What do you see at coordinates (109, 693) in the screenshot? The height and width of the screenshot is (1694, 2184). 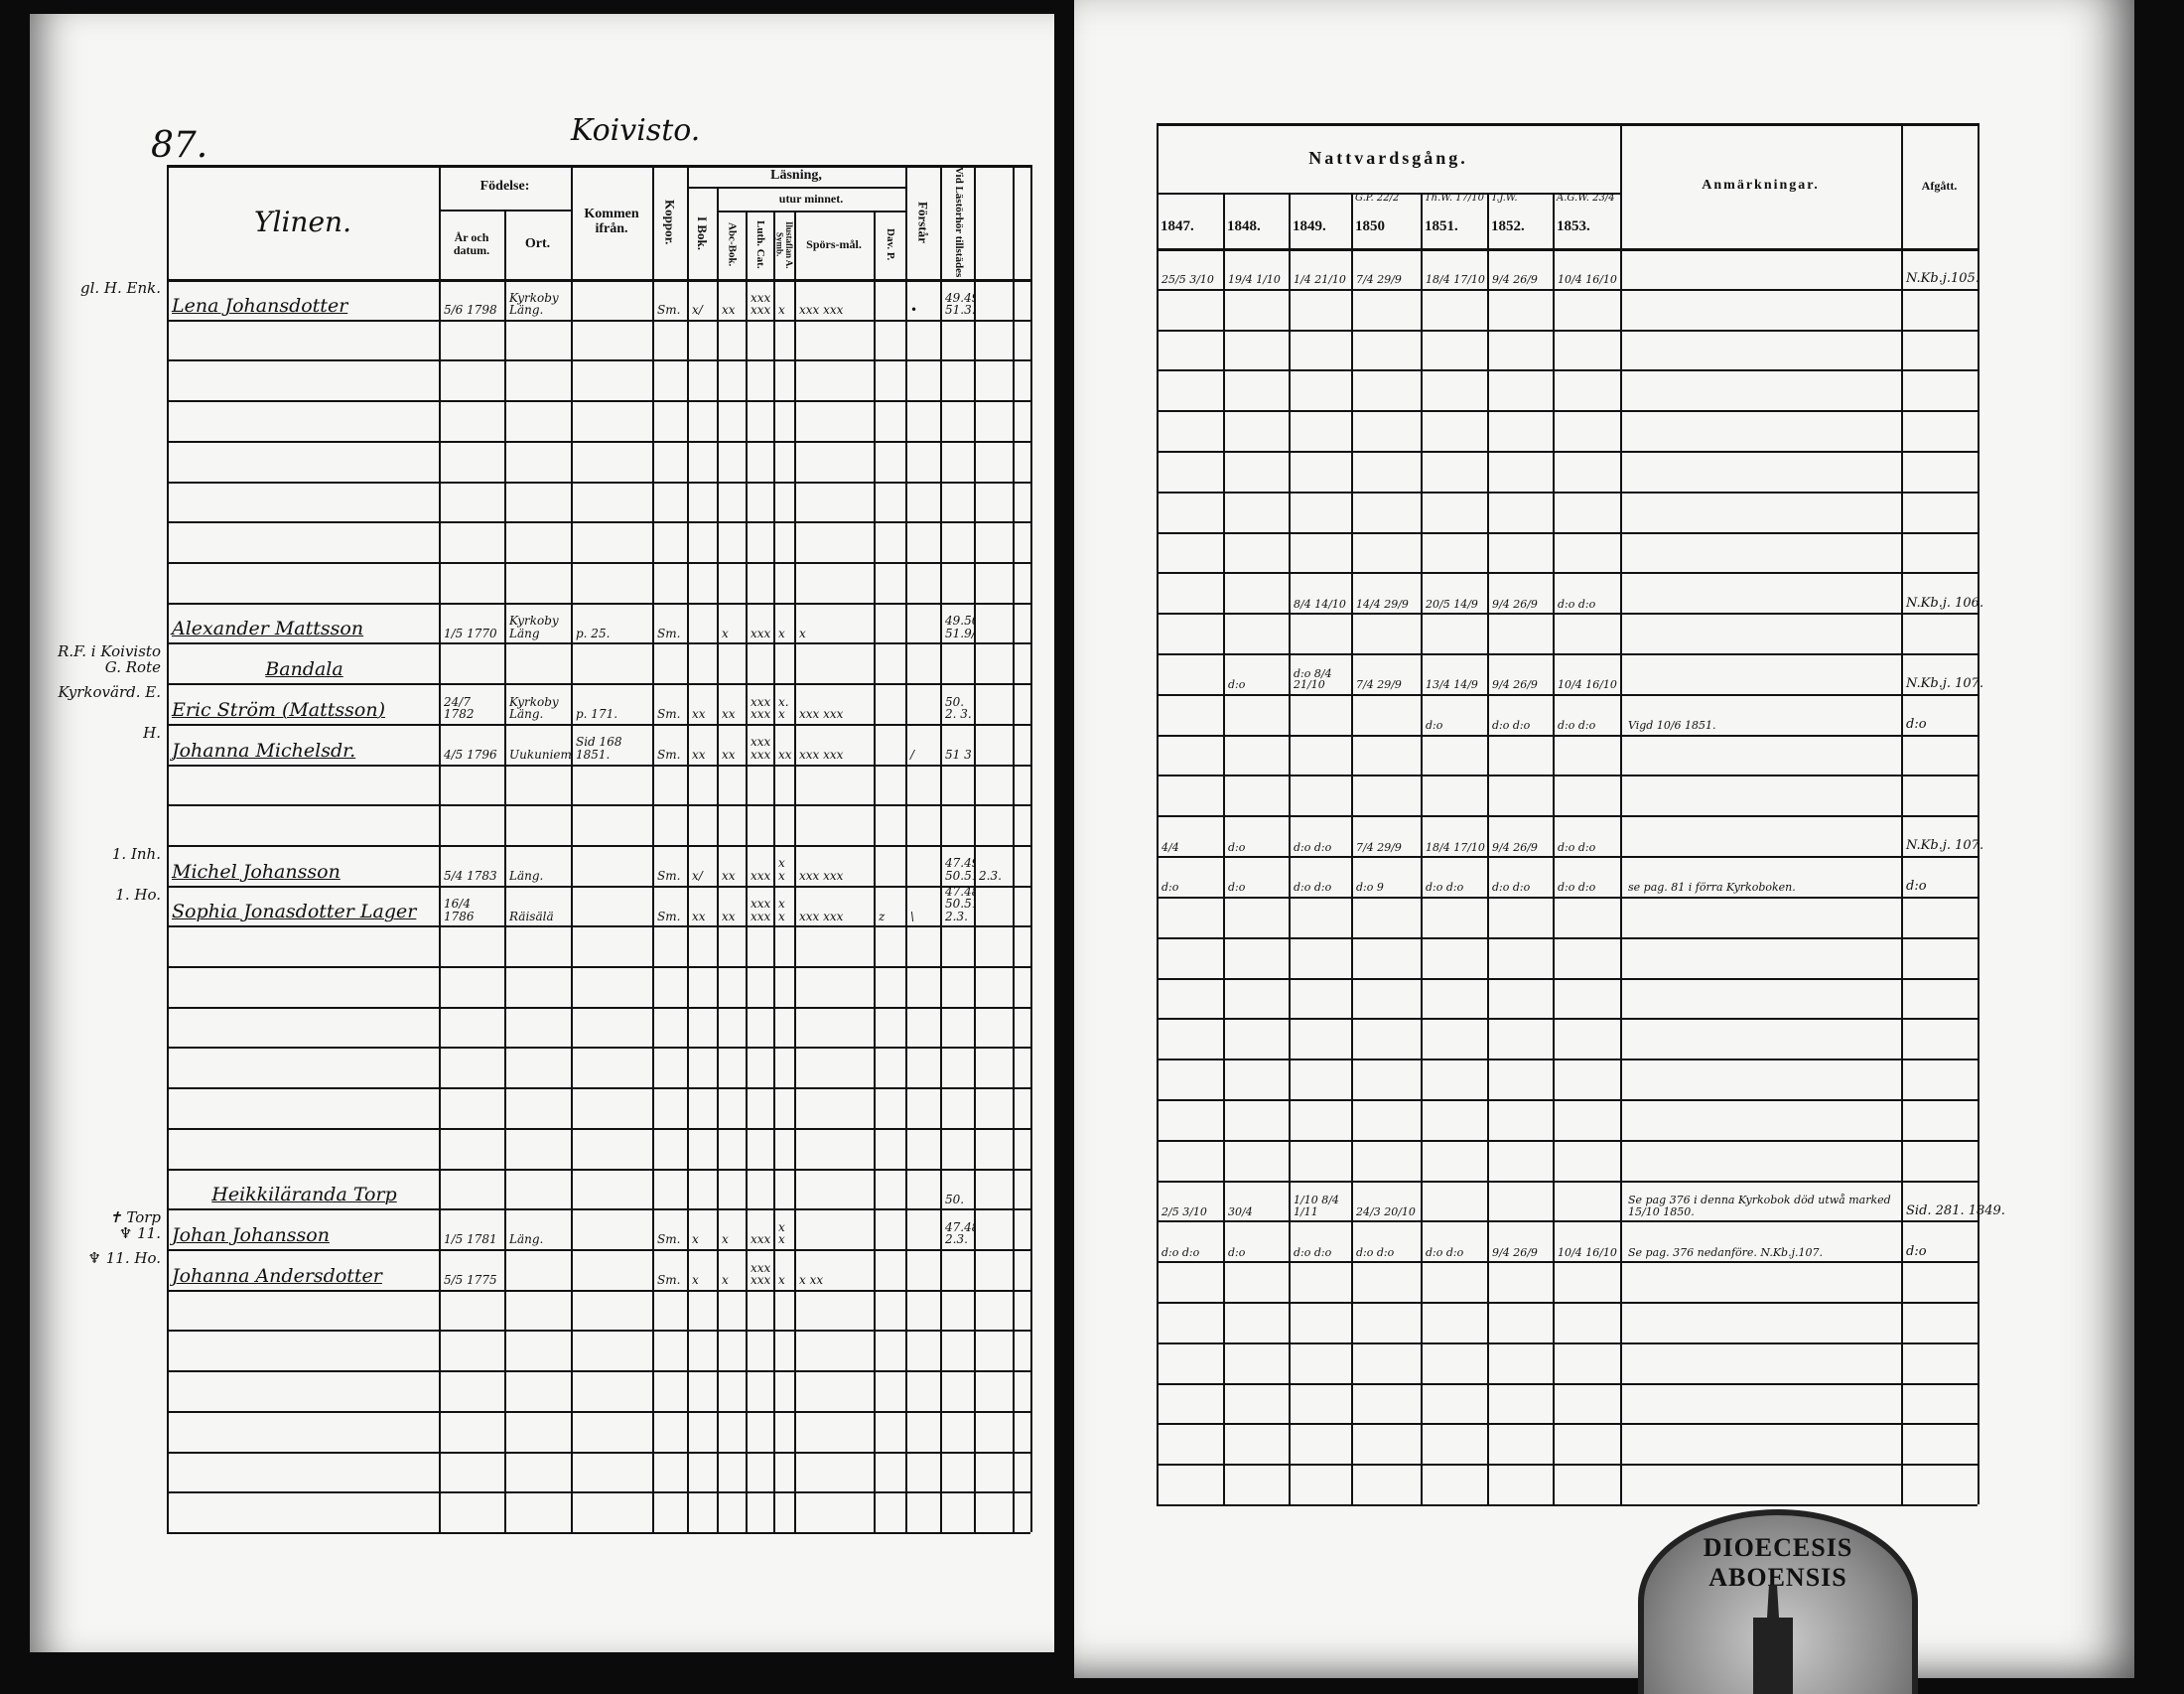 I see `margin-note: Kyrkovärd. E.` at bounding box center [109, 693].